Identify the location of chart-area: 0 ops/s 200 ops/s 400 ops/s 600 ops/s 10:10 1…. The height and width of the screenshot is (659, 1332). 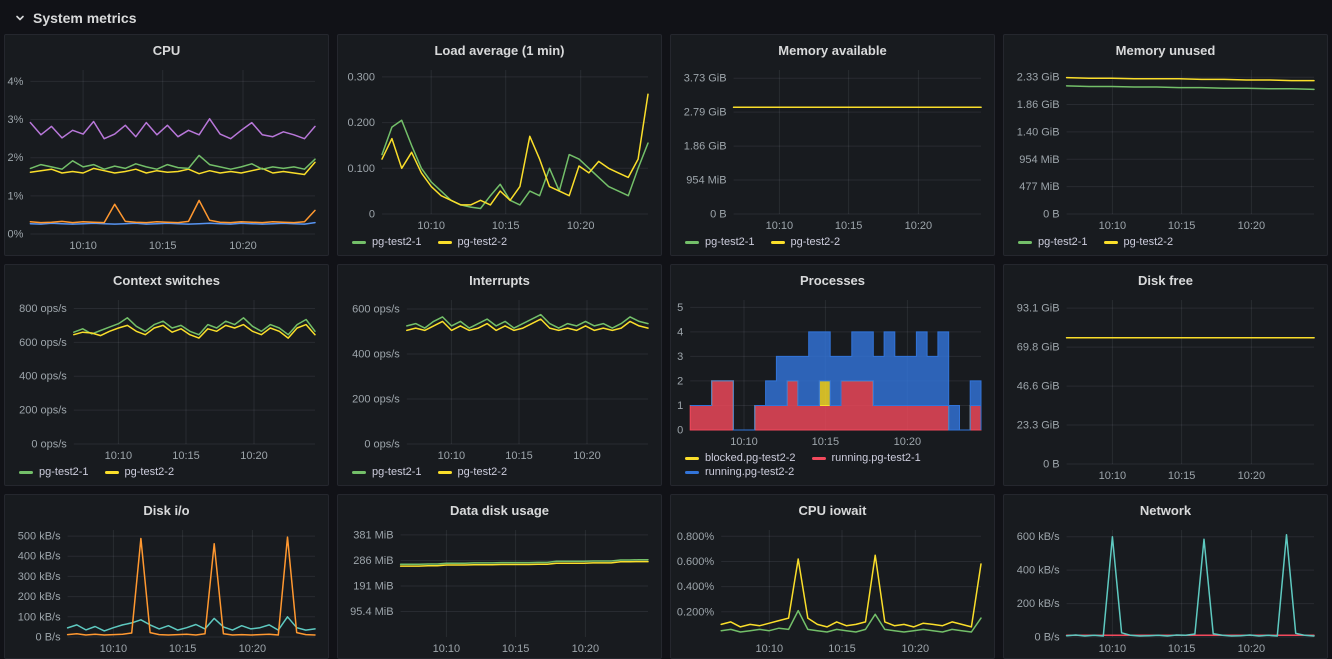
(499, 378).